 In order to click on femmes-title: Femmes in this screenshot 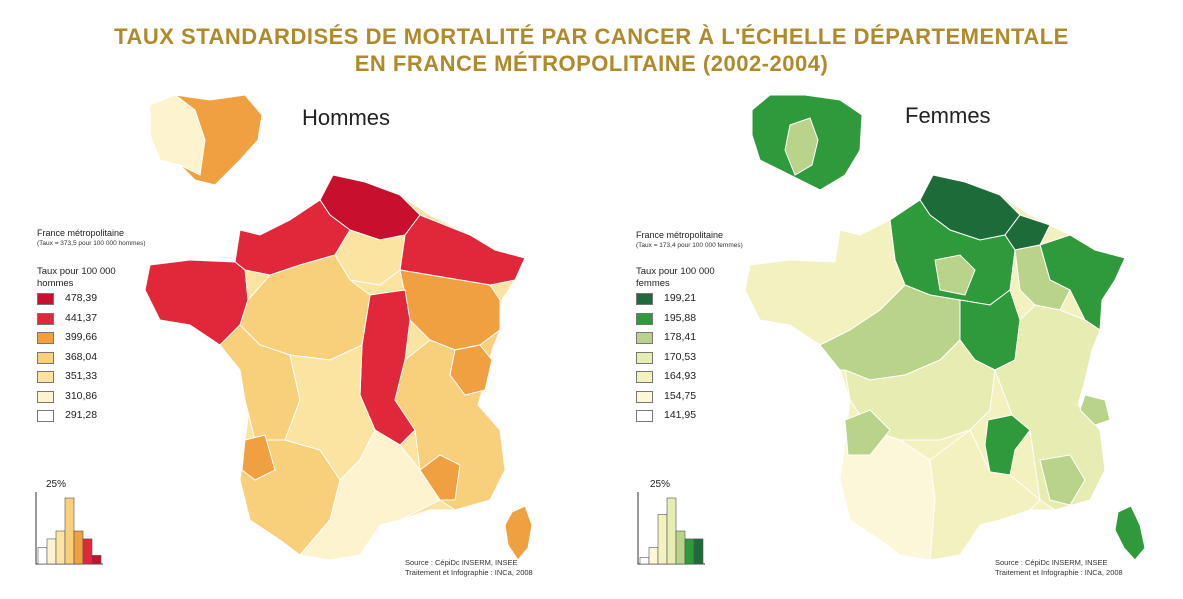, I will do `click(948, 115)`.